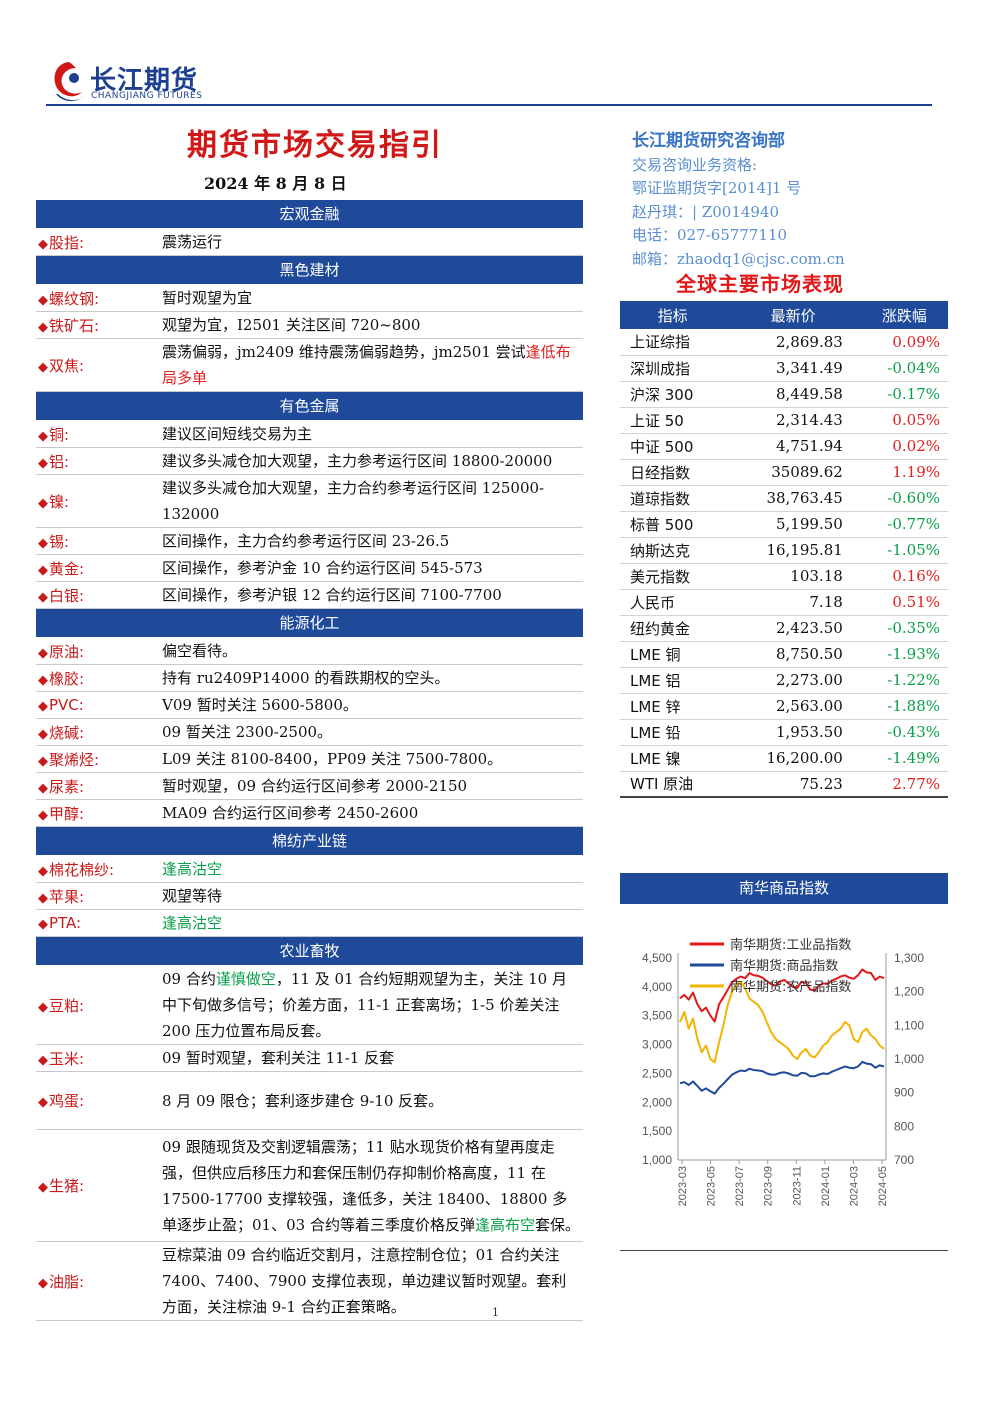  I want to click on header-divider, so click(489, 105).